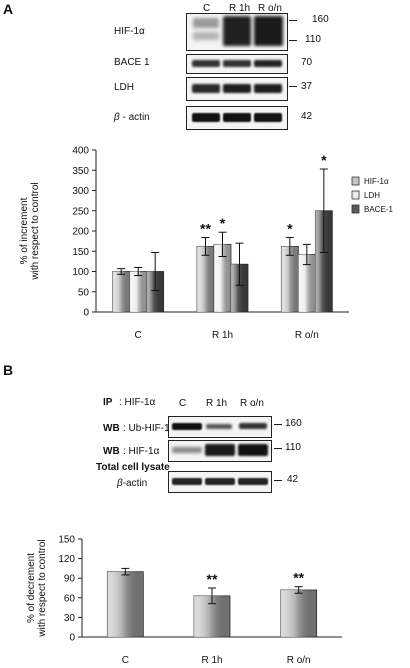 This screenshot has width=410, height=668. Describe the element at coordinates (270, 8) in the screenshot. I see `lane-label-ron: R o/n` at that location.